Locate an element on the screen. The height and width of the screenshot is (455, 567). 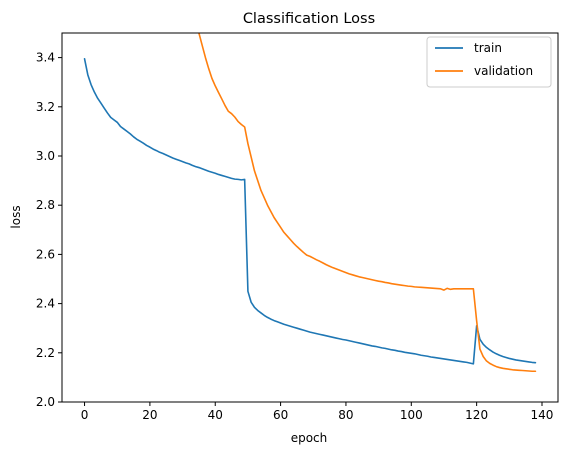
x-tick-label: 120 is located at coordinates (476, 415).